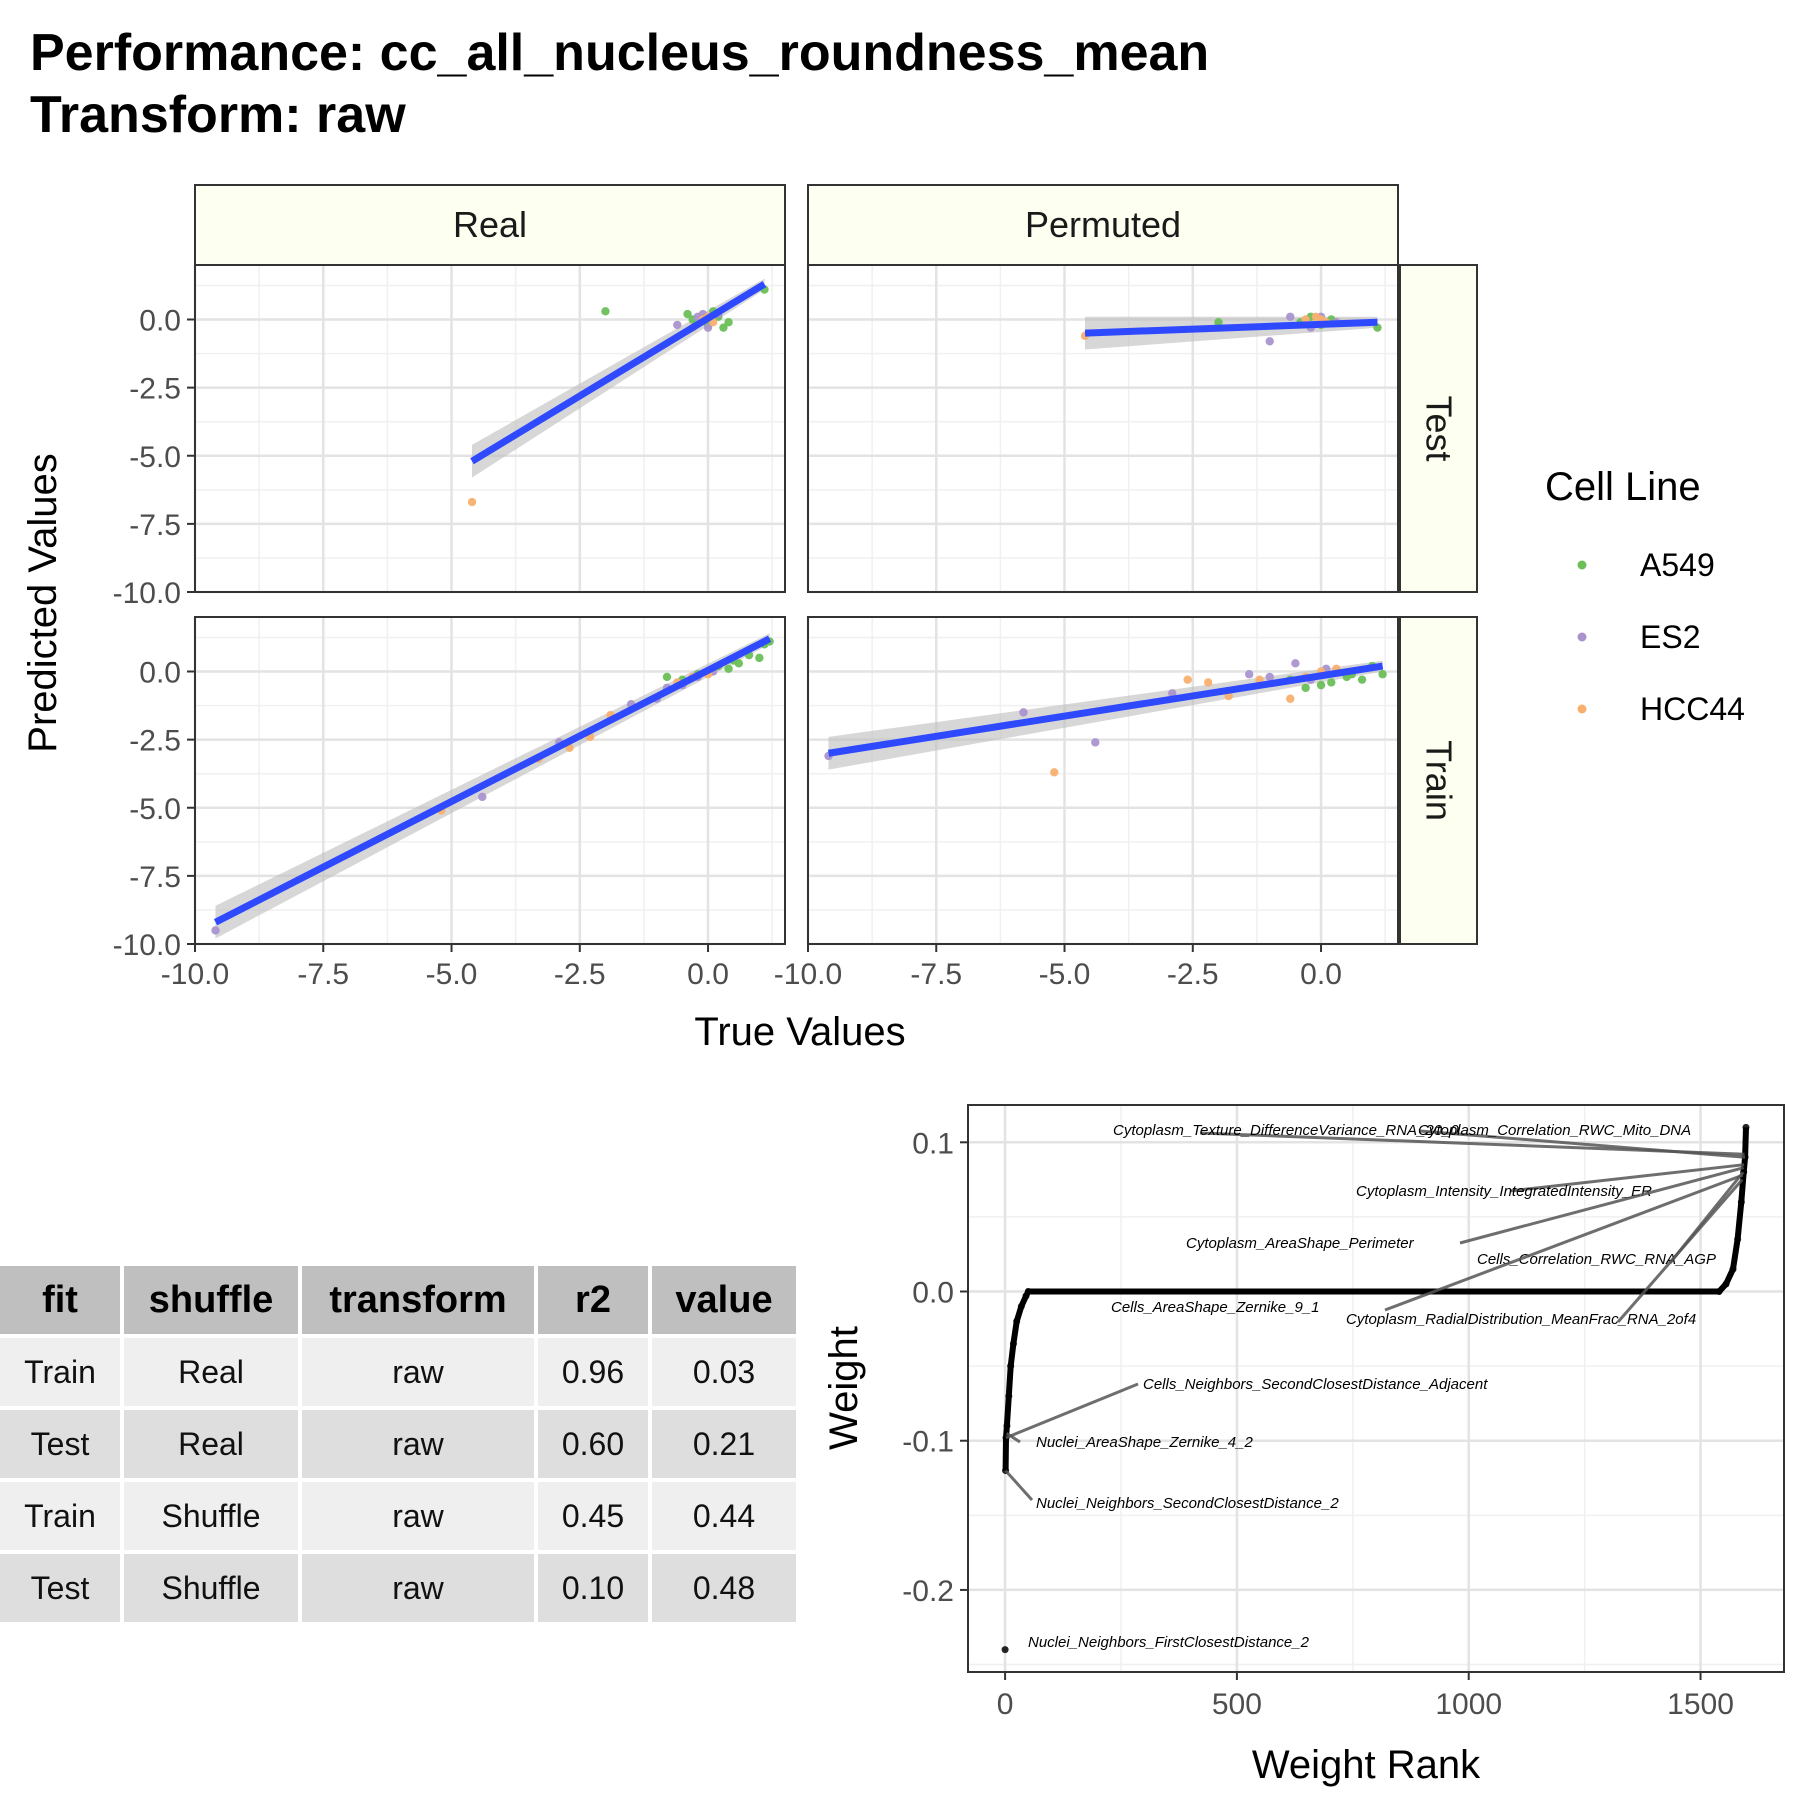  Describe the element at coordinates (593, 1588) in the screenshot. I see `table-cell: 0.10` at that location.